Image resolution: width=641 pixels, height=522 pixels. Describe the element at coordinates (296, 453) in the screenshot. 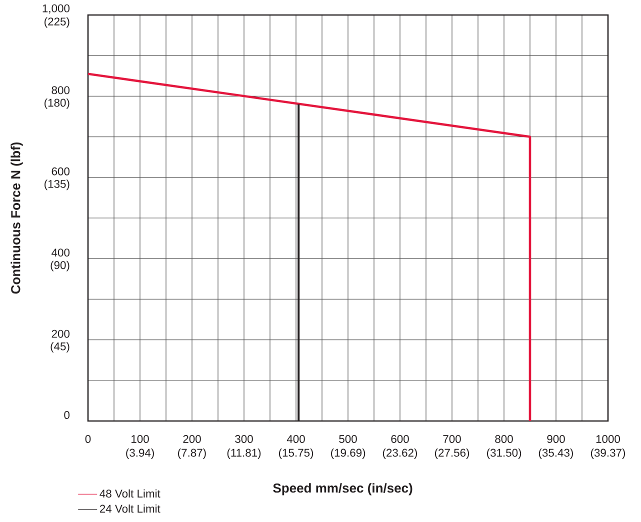

I see `x2-tick-label: (15.75)` at that location.